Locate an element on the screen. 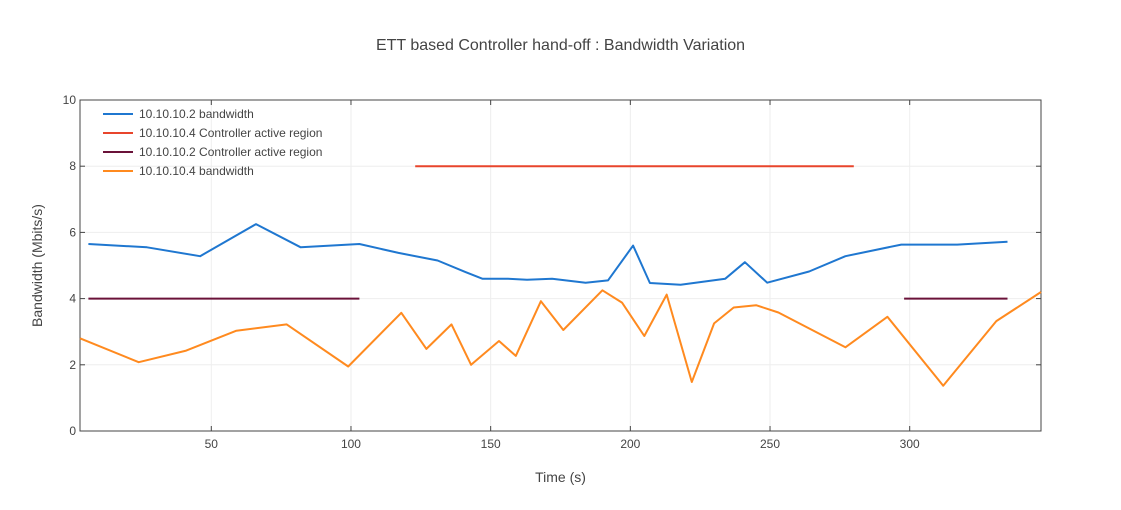 This screenshot has height=510, width=1121. series-line is located at coordinates (548, 254).